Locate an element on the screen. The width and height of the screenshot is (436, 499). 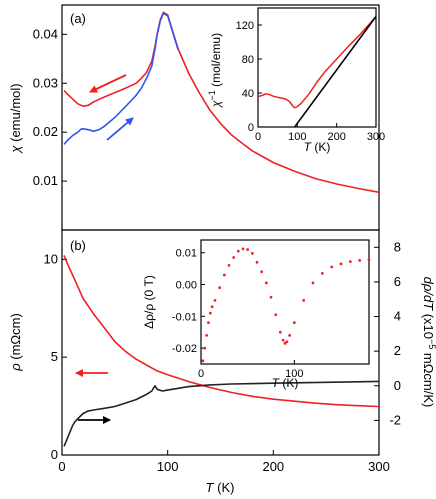
panel-b-label: (b) is located at coordinates (78, 245).